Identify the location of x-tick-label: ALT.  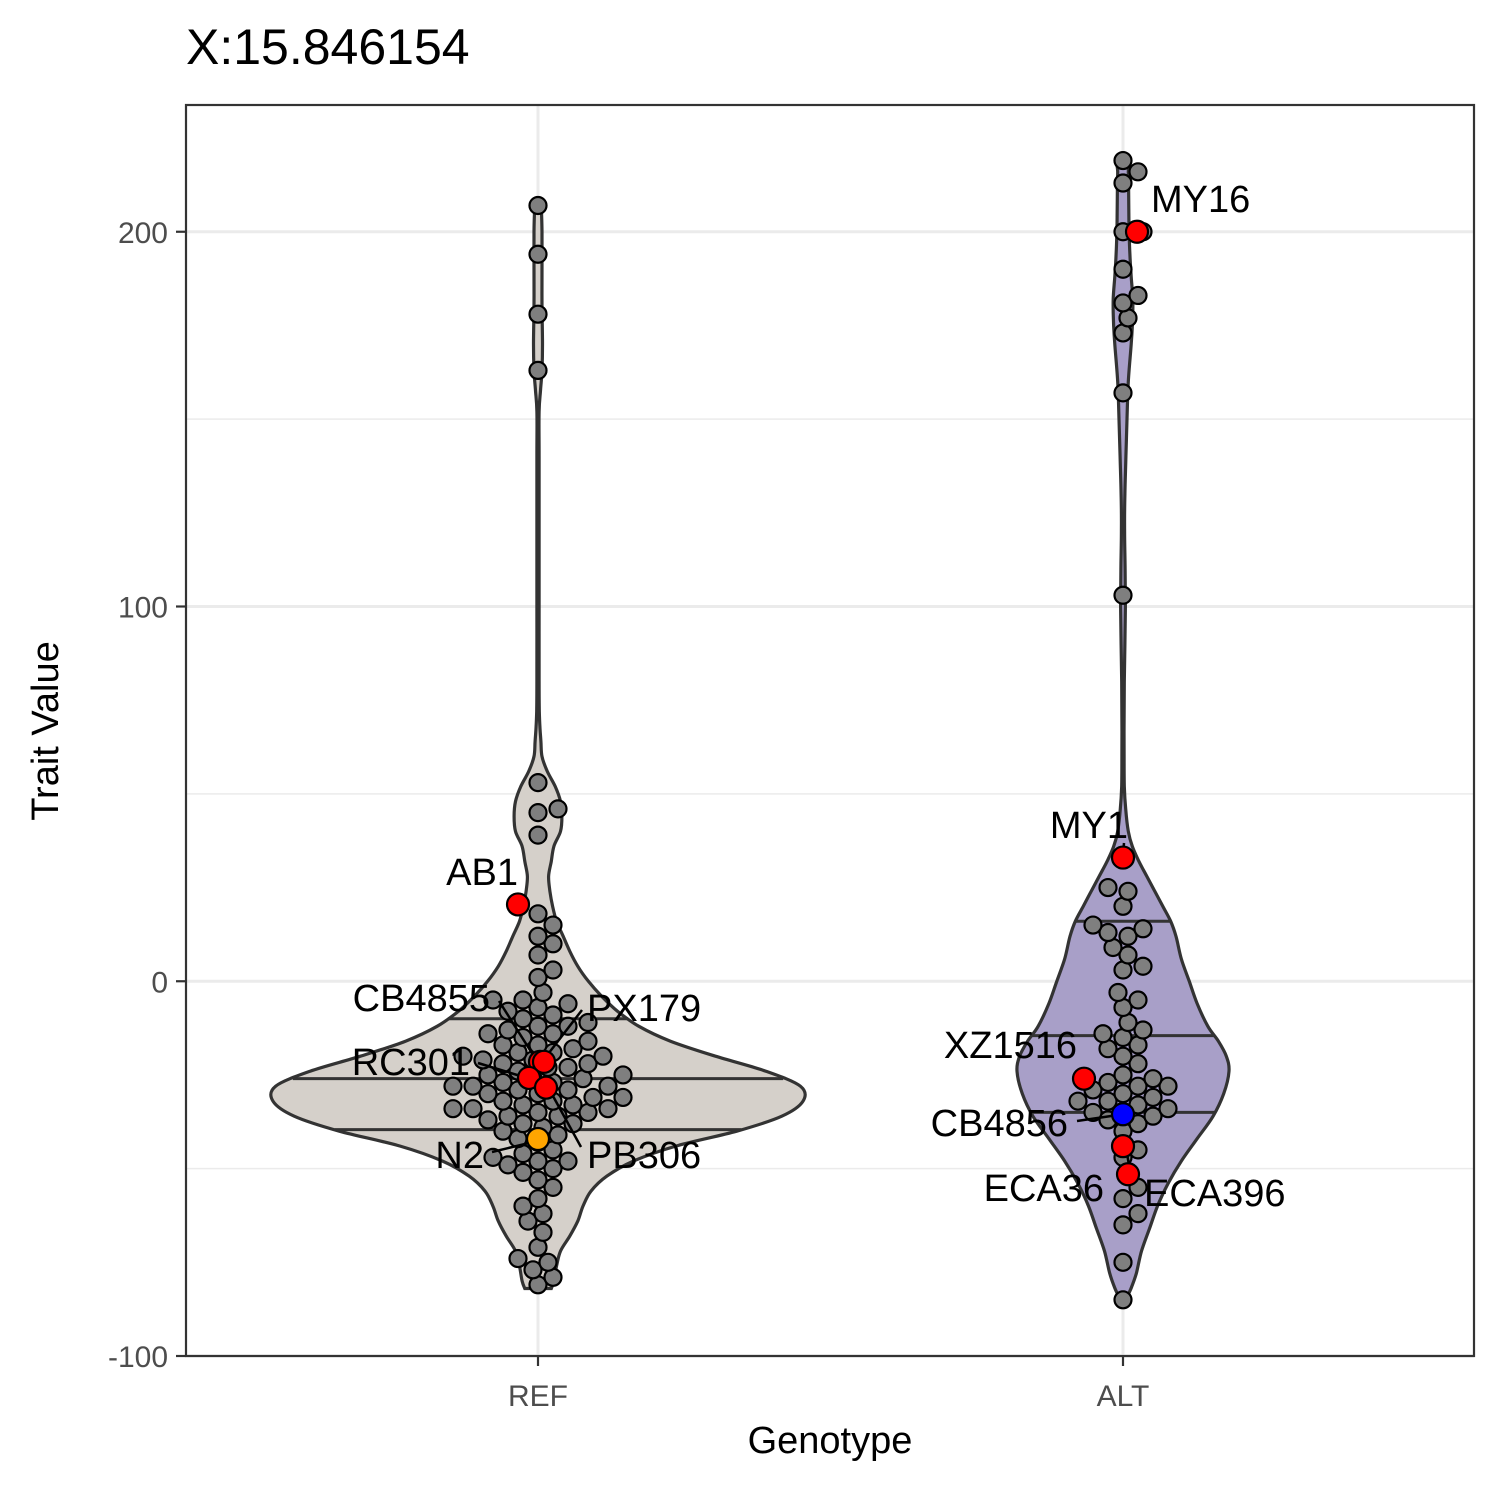
(1123, 1396).